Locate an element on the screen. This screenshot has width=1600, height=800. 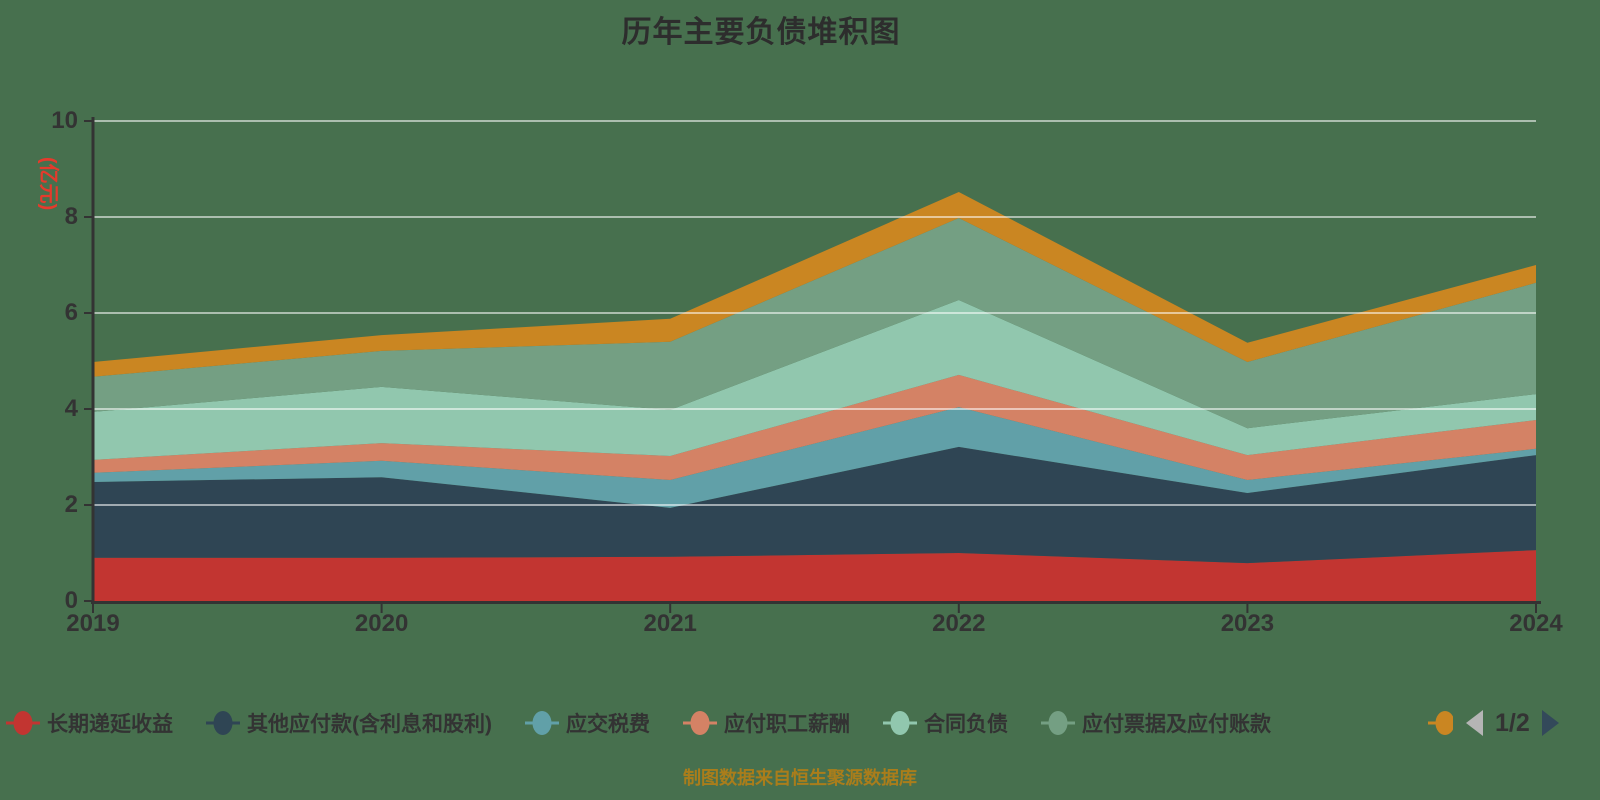
x-tick-label-2020: 2020 is located at coordinates (381, 623).